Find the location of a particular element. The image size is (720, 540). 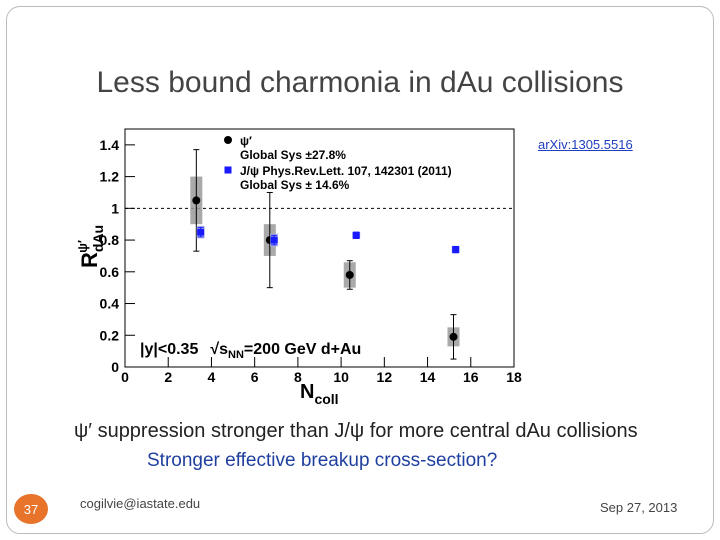

legend-note: Global Sys ±27.8% is located at coordinates (293, 155).